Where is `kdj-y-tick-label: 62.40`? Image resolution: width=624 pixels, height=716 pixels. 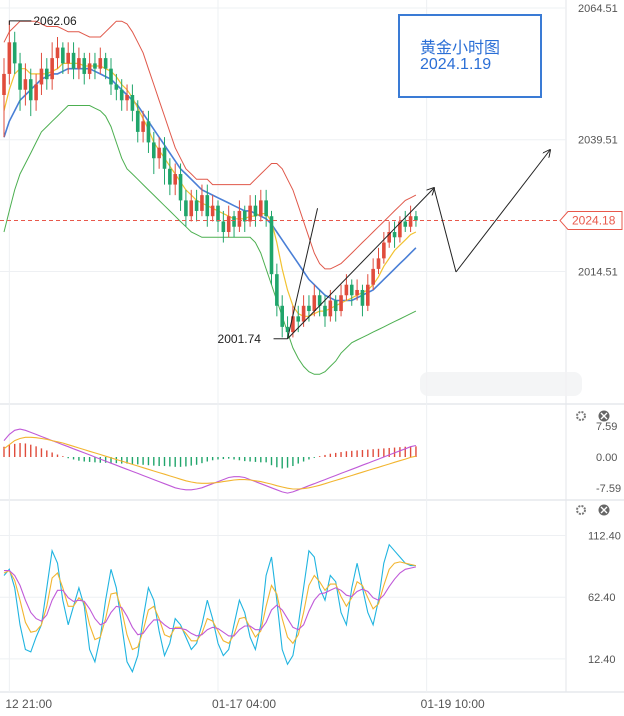
kdj-y-tick-label: 62.40 is located at coordinates (602, 598).